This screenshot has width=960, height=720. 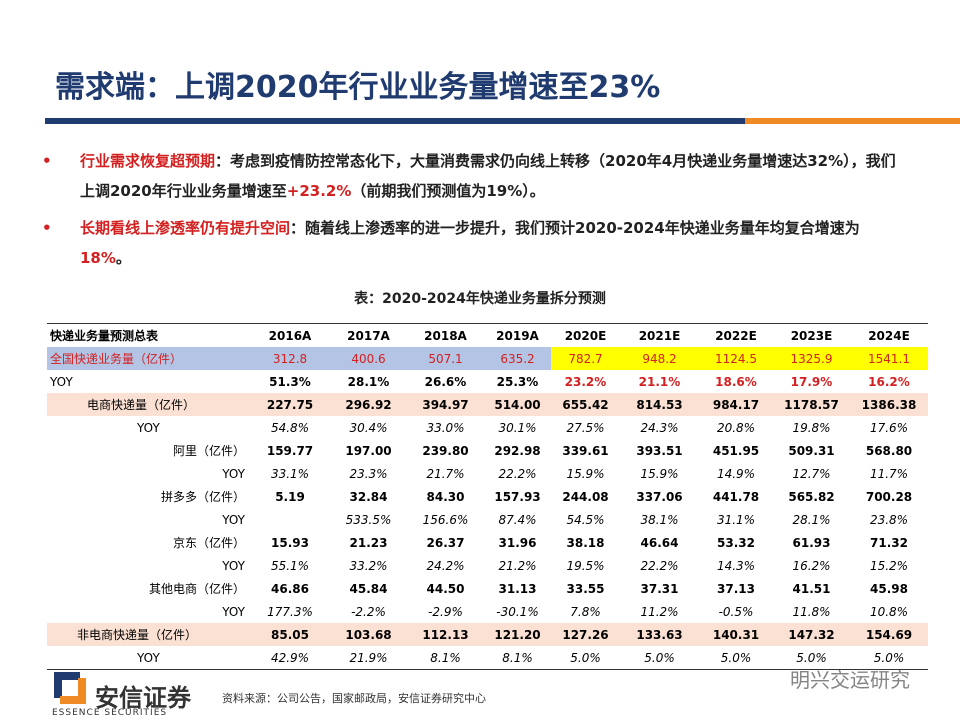 I want to click on header-cell: 2018A, so click(x=445, y=335).